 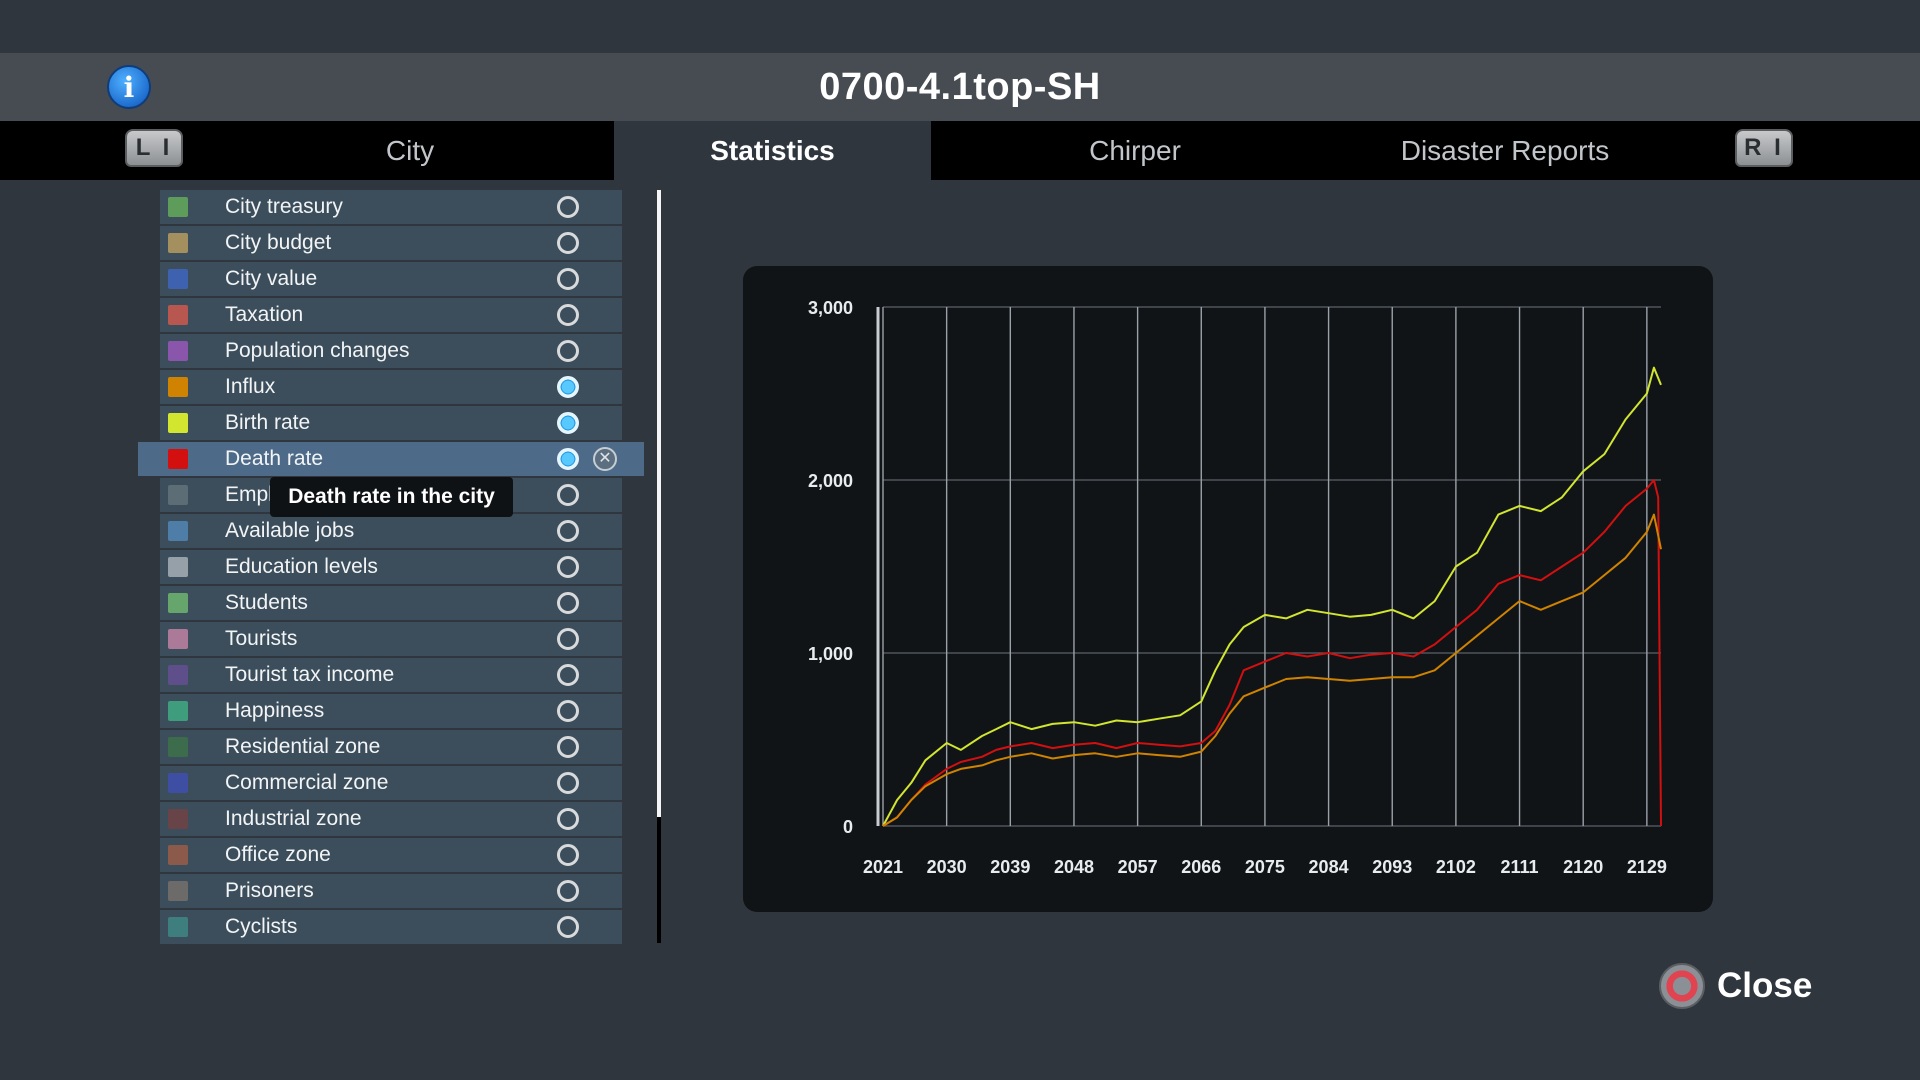 I want to click on info-glyph: i, so click(x=129, y=87).